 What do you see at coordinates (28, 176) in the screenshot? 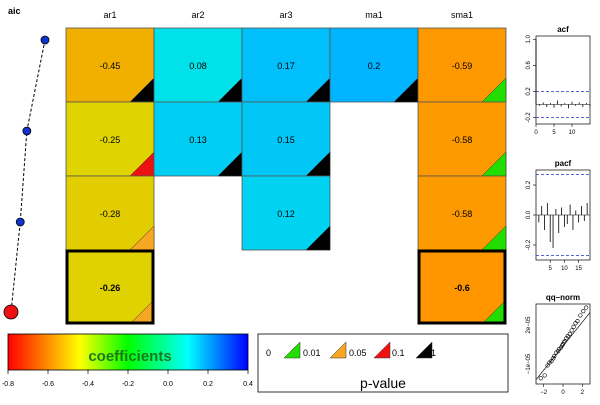
I see `aic-line` at bounding box center [28, 176].